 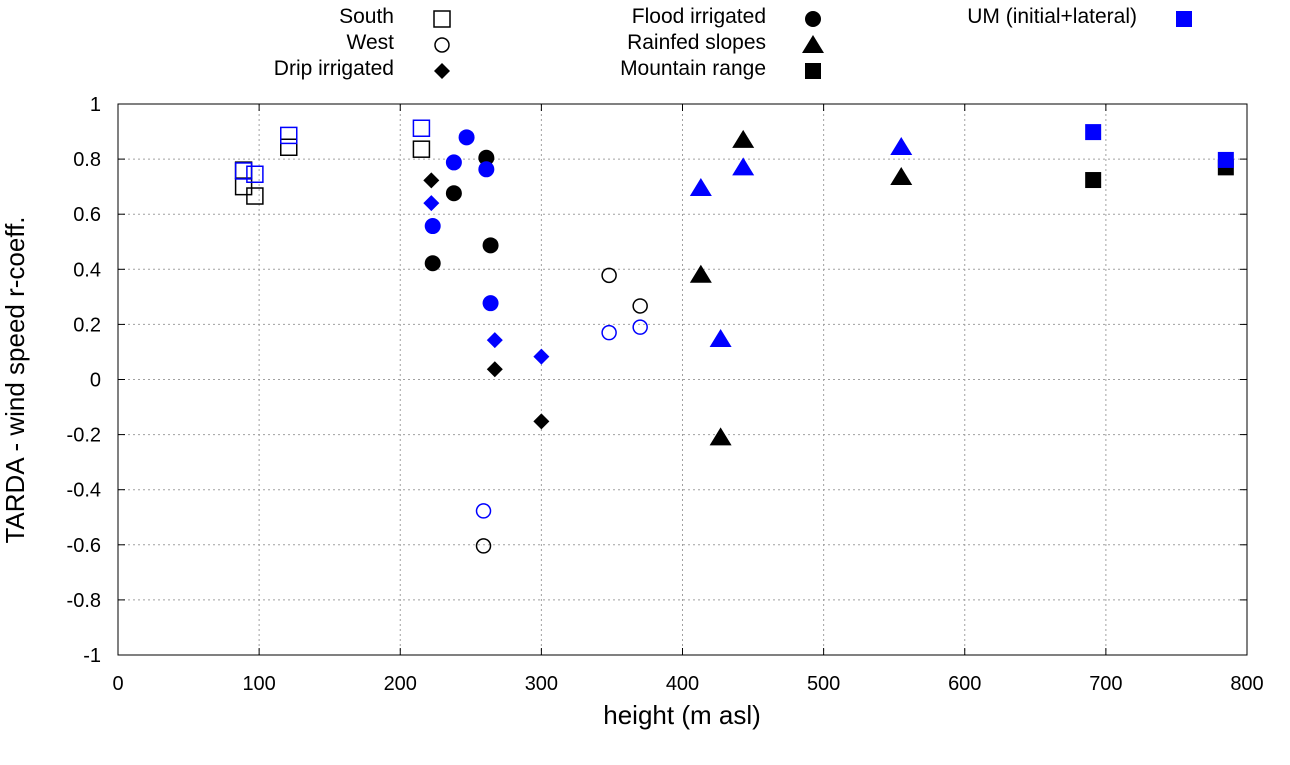 What do you see at coordinates (84, 546) in the screenshot?
I see `y-tick-label: -0.6` at bounding box center [84, 546].